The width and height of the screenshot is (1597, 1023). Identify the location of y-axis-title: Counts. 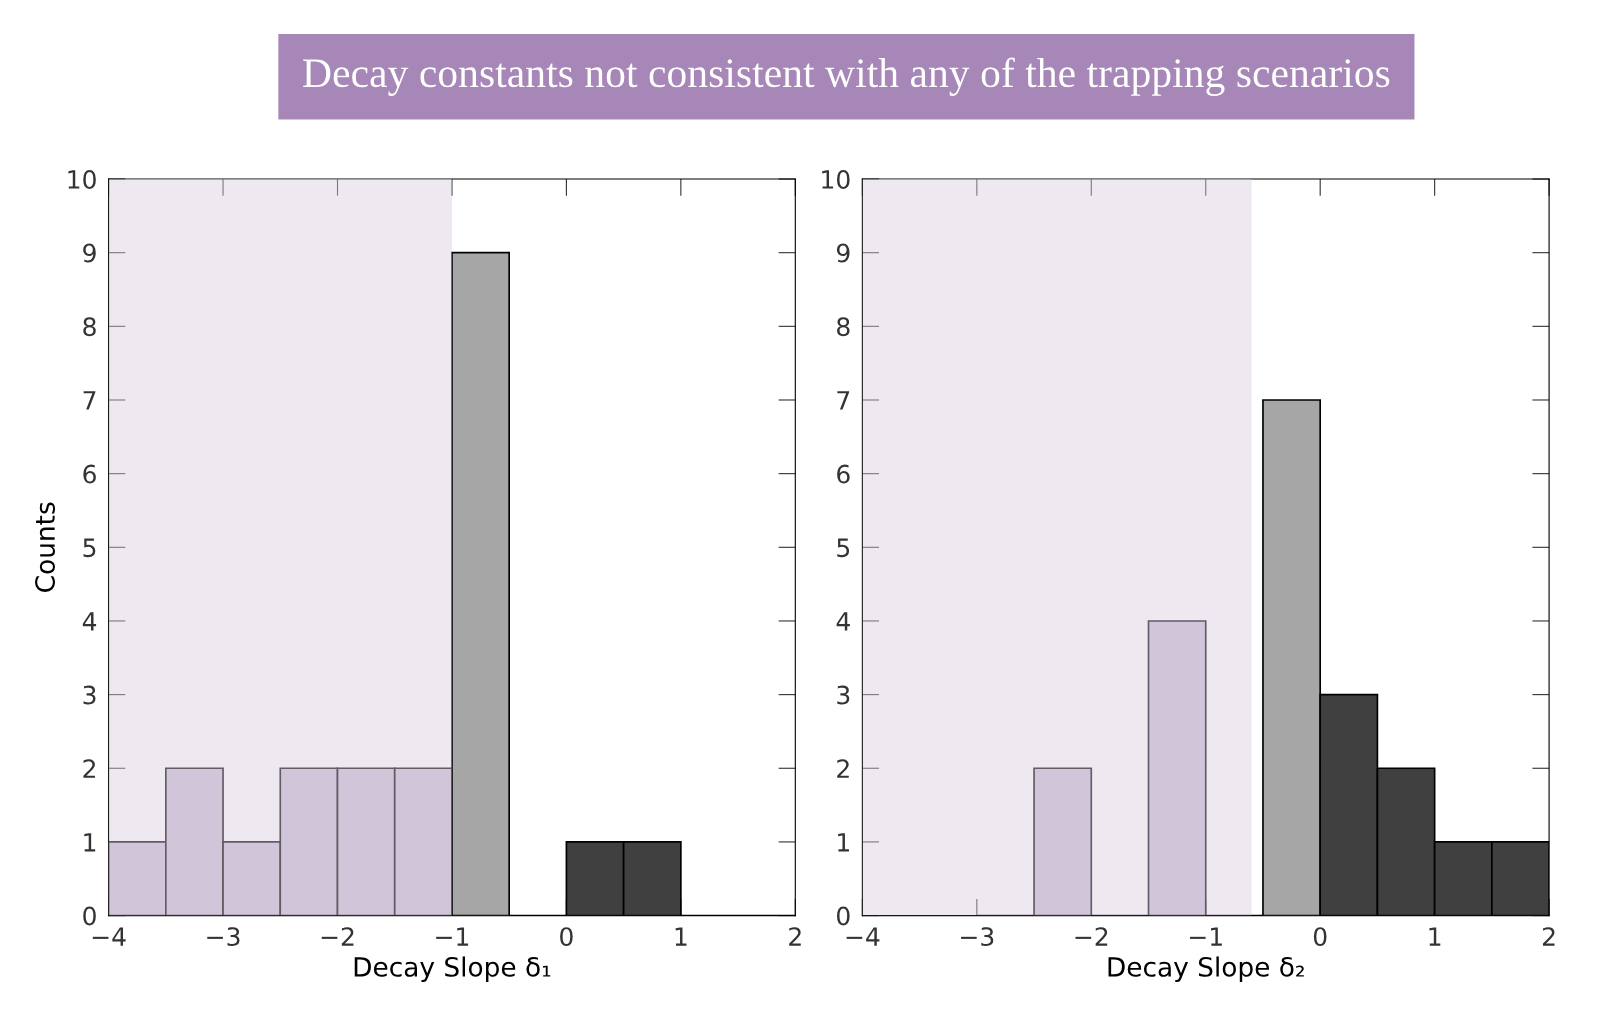
(45, 547).